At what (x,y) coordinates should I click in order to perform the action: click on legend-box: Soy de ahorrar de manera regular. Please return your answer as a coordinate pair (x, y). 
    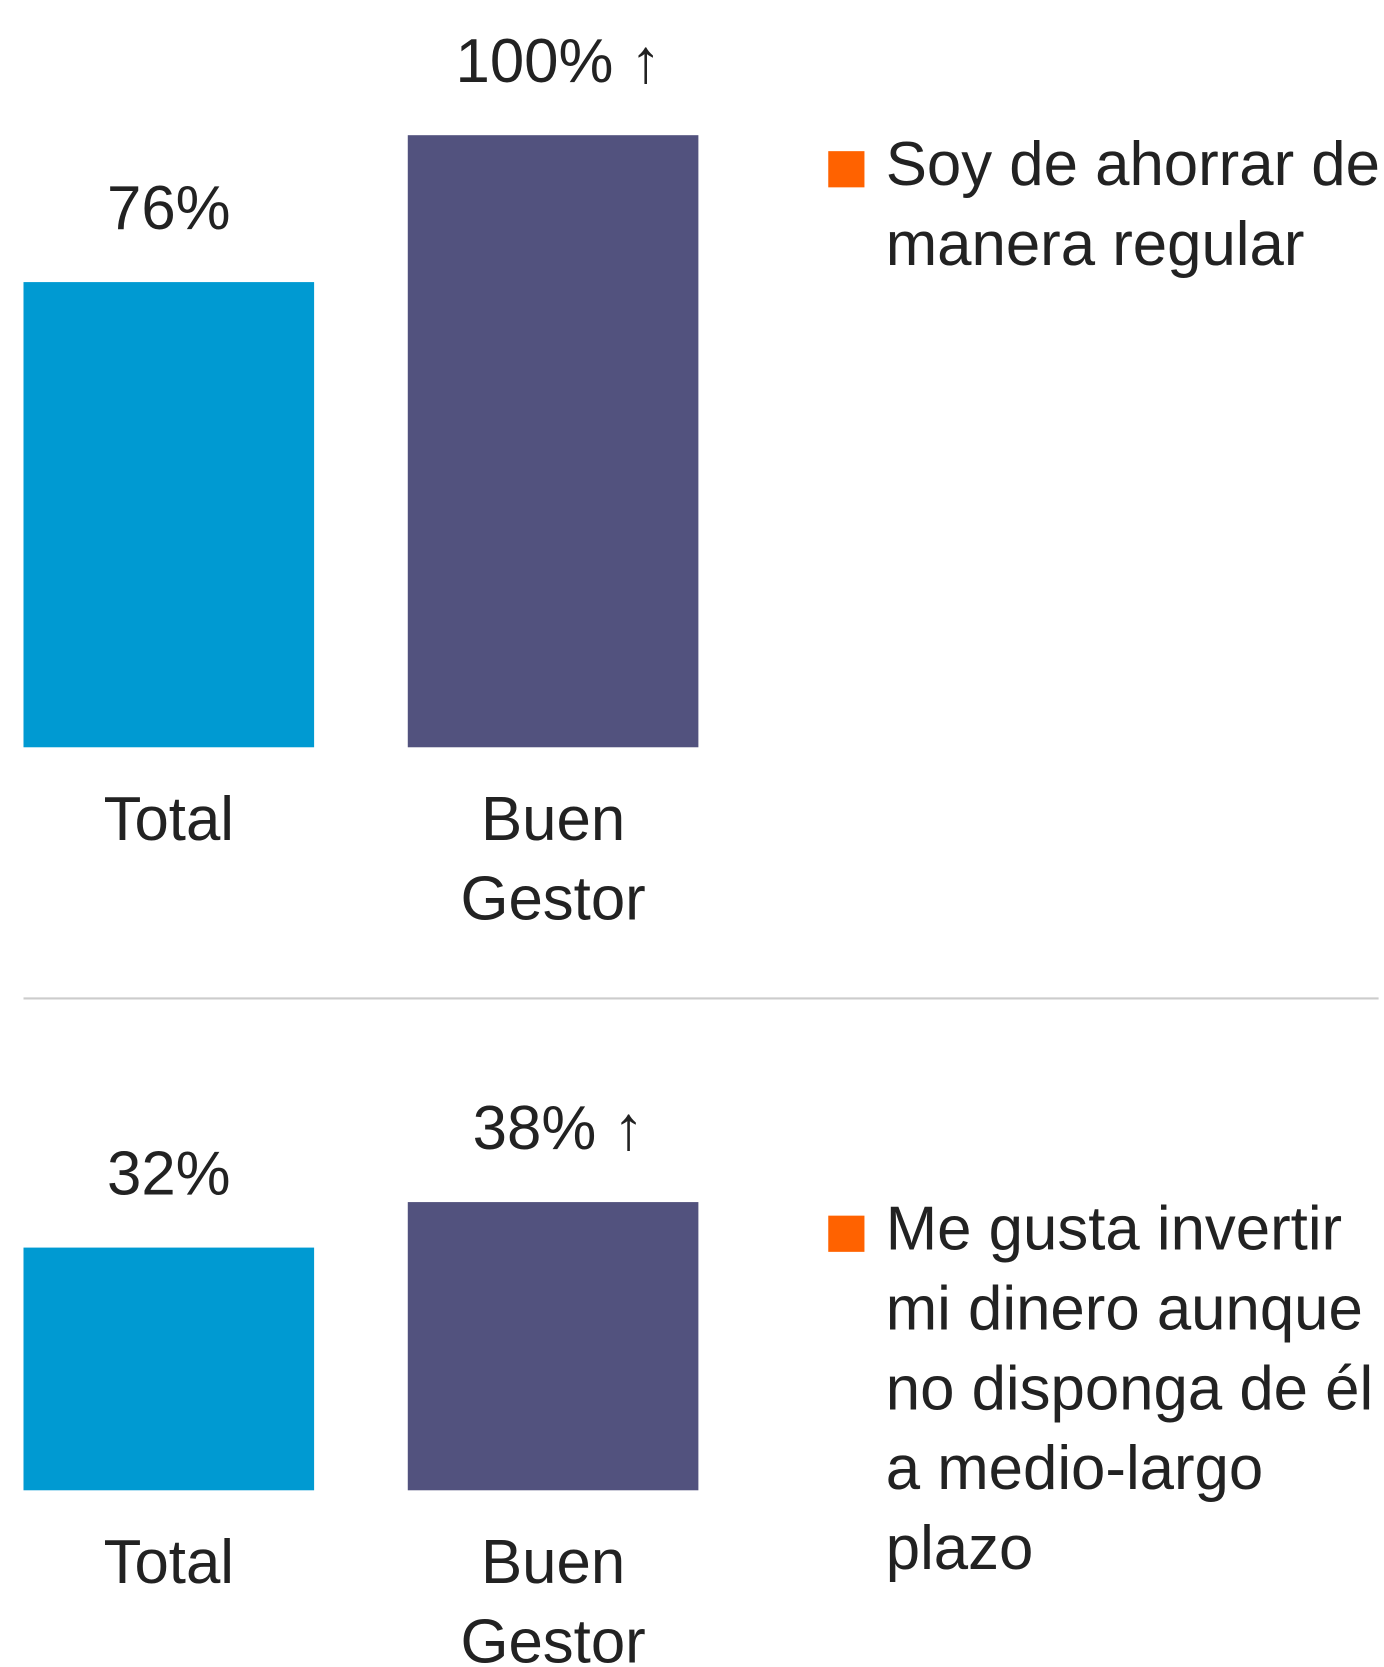
    Looking at the image, I should click on (1132, 204).